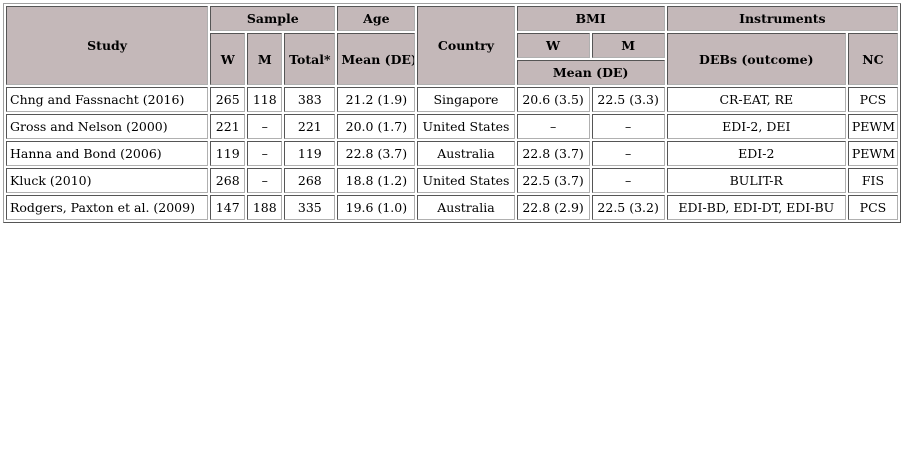  I want to click on cell-study: Hanna and Bond (2006), so click(107, 153).